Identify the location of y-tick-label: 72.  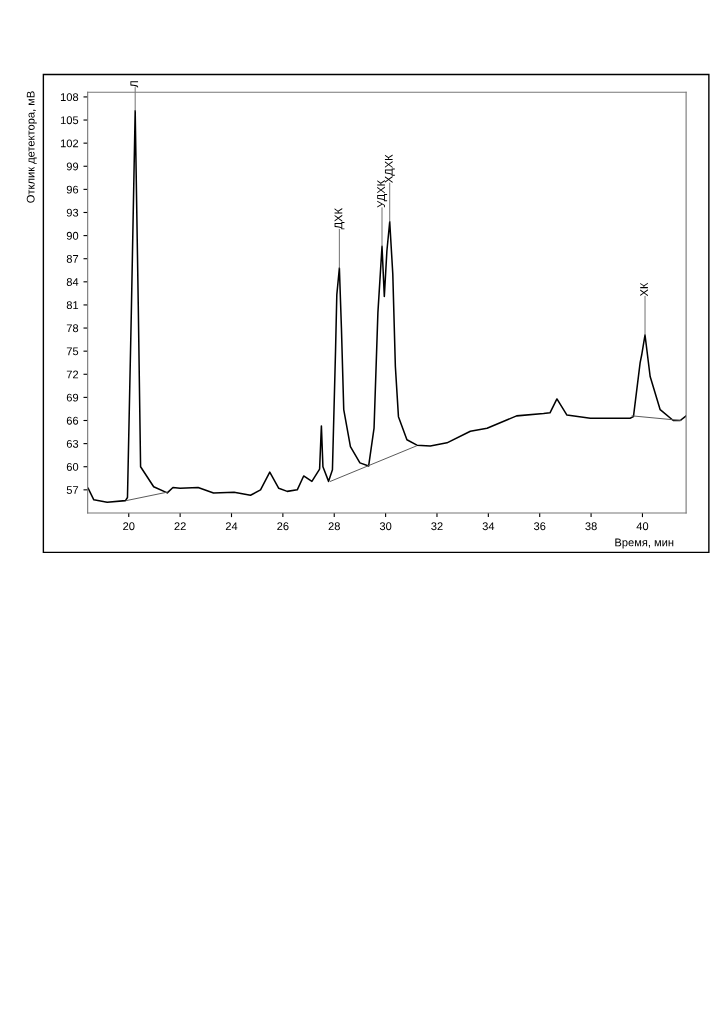
(72, 374).